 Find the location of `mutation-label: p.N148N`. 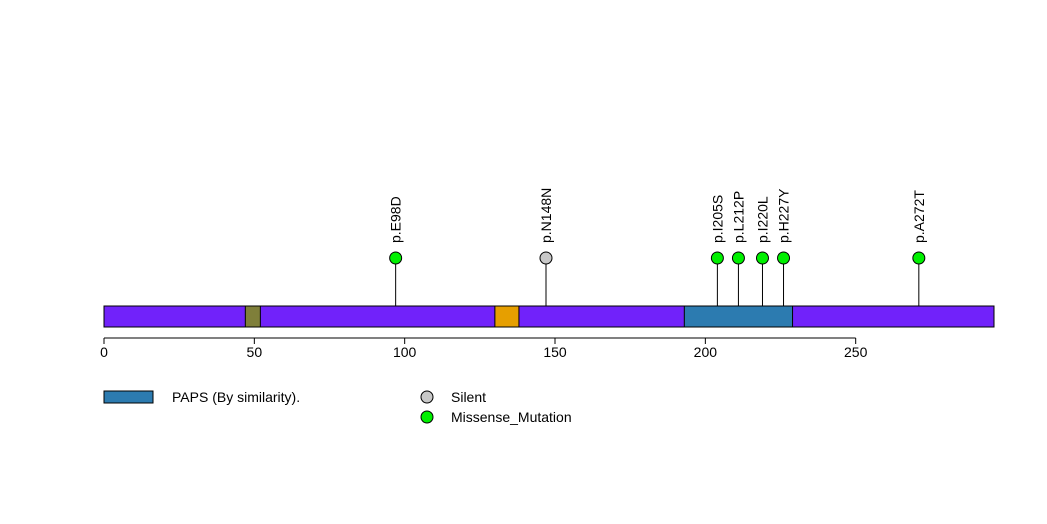

mutation-label: p.N148N is located at coordinates (546, 215).